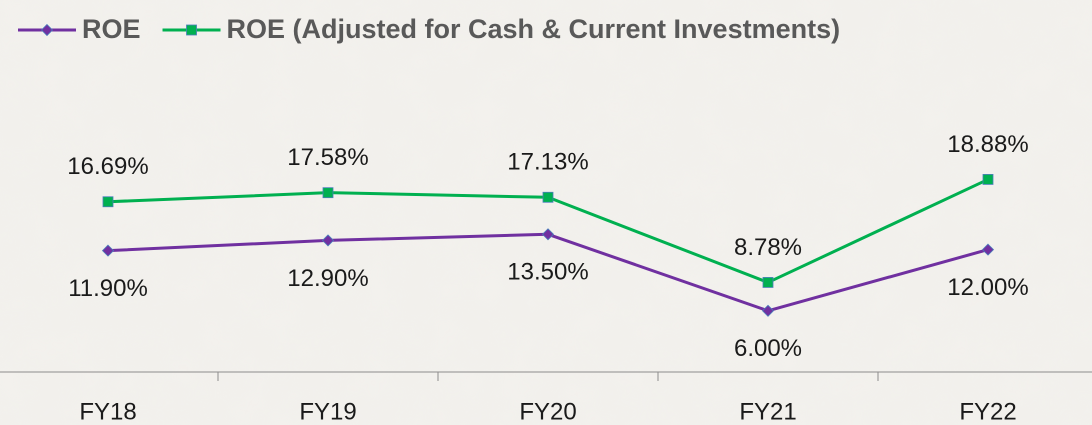 The image size is (1092, 425). What do you see at coordinates (107, 166) in the screenshot?
I see `data-label: 16.69%` at bounding box center [107, 166].